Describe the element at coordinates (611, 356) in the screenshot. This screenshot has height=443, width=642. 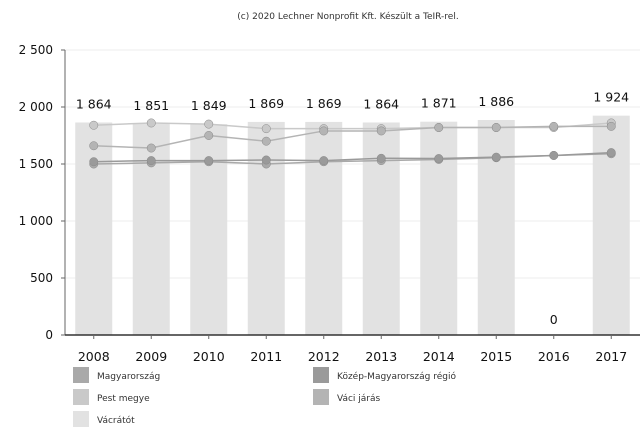
I see `x-tick-label: 2017` at that location.